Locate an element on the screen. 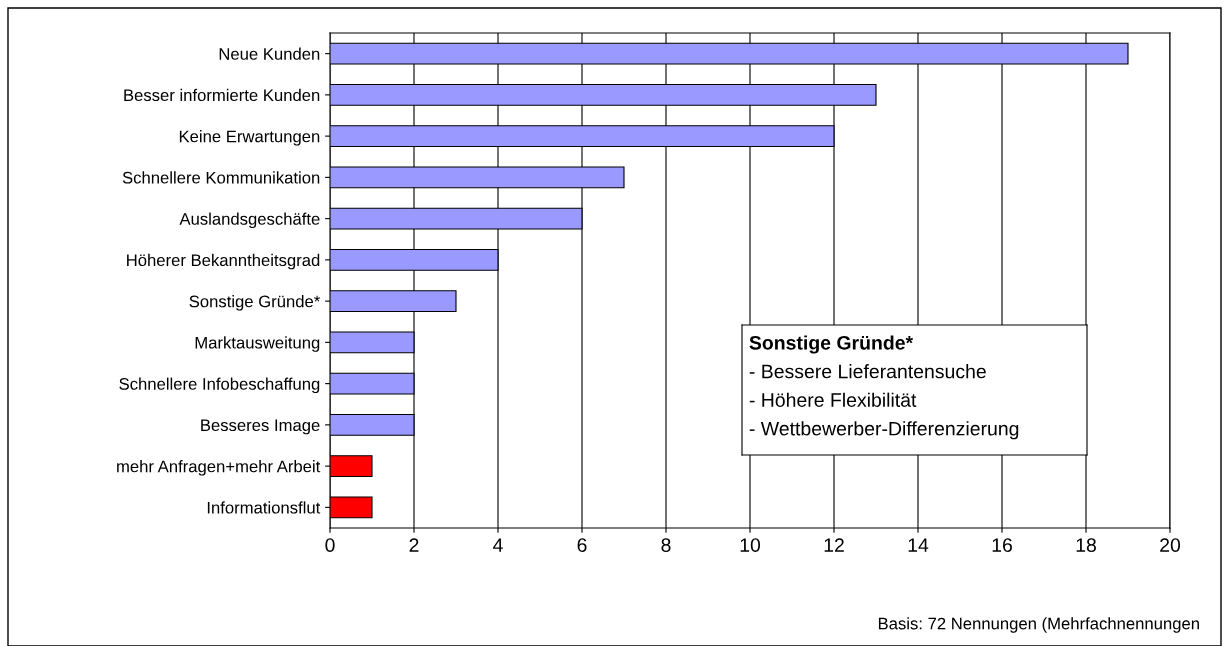 This screenshot has width=1229, height=646. y-tick-label: Marktausweitung is located at coordinates (257, 344).